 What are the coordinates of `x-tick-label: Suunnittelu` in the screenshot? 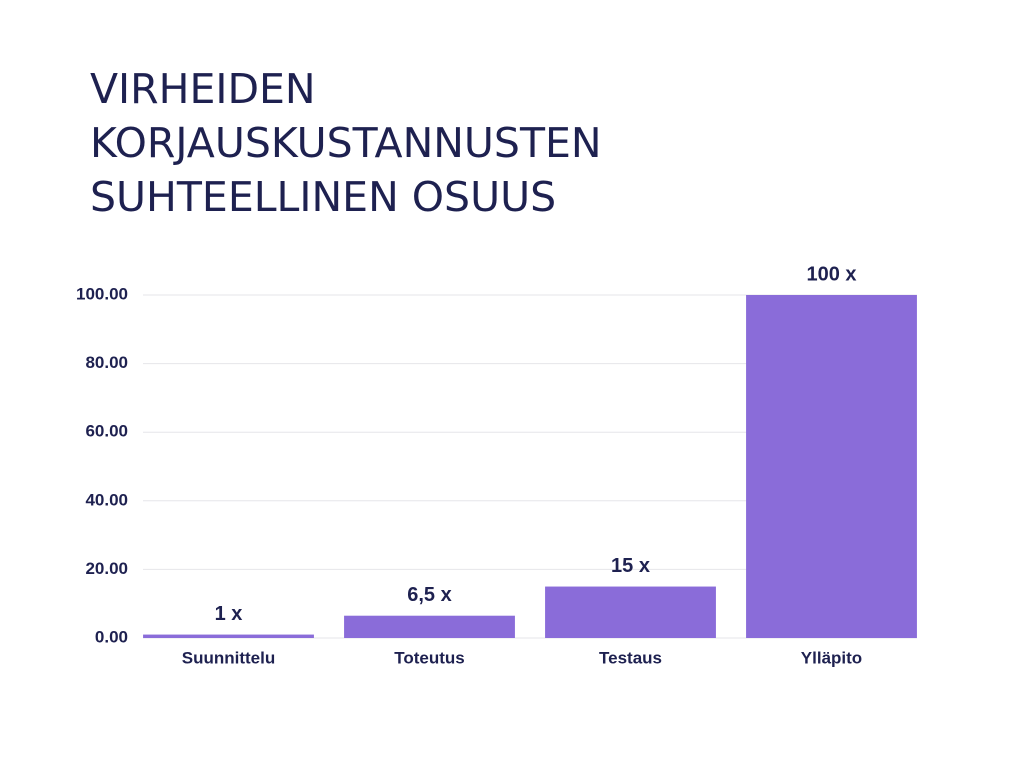 It's located at (228, 657).